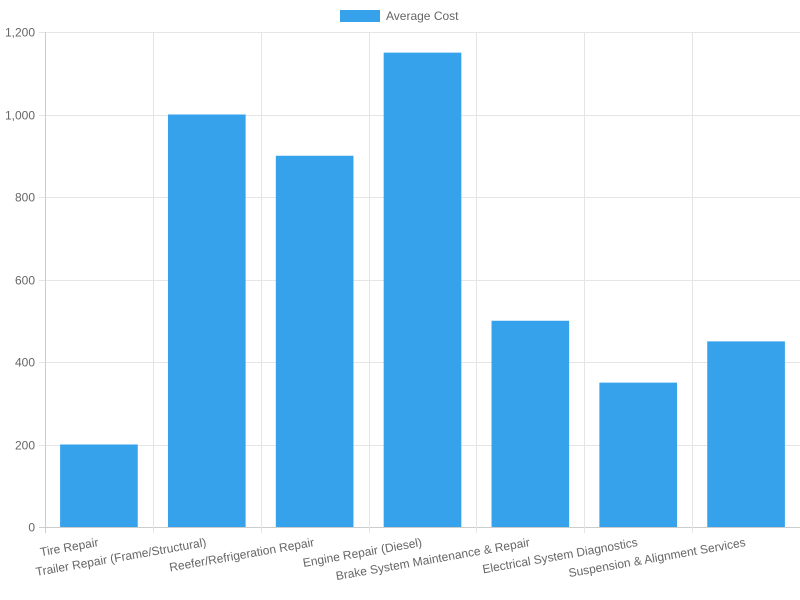 The height and width of the screenshot is (600, 800). Describe the element at coordinates (25, 198) in the screenshot. I see `y-tick-label: 800` at that location.